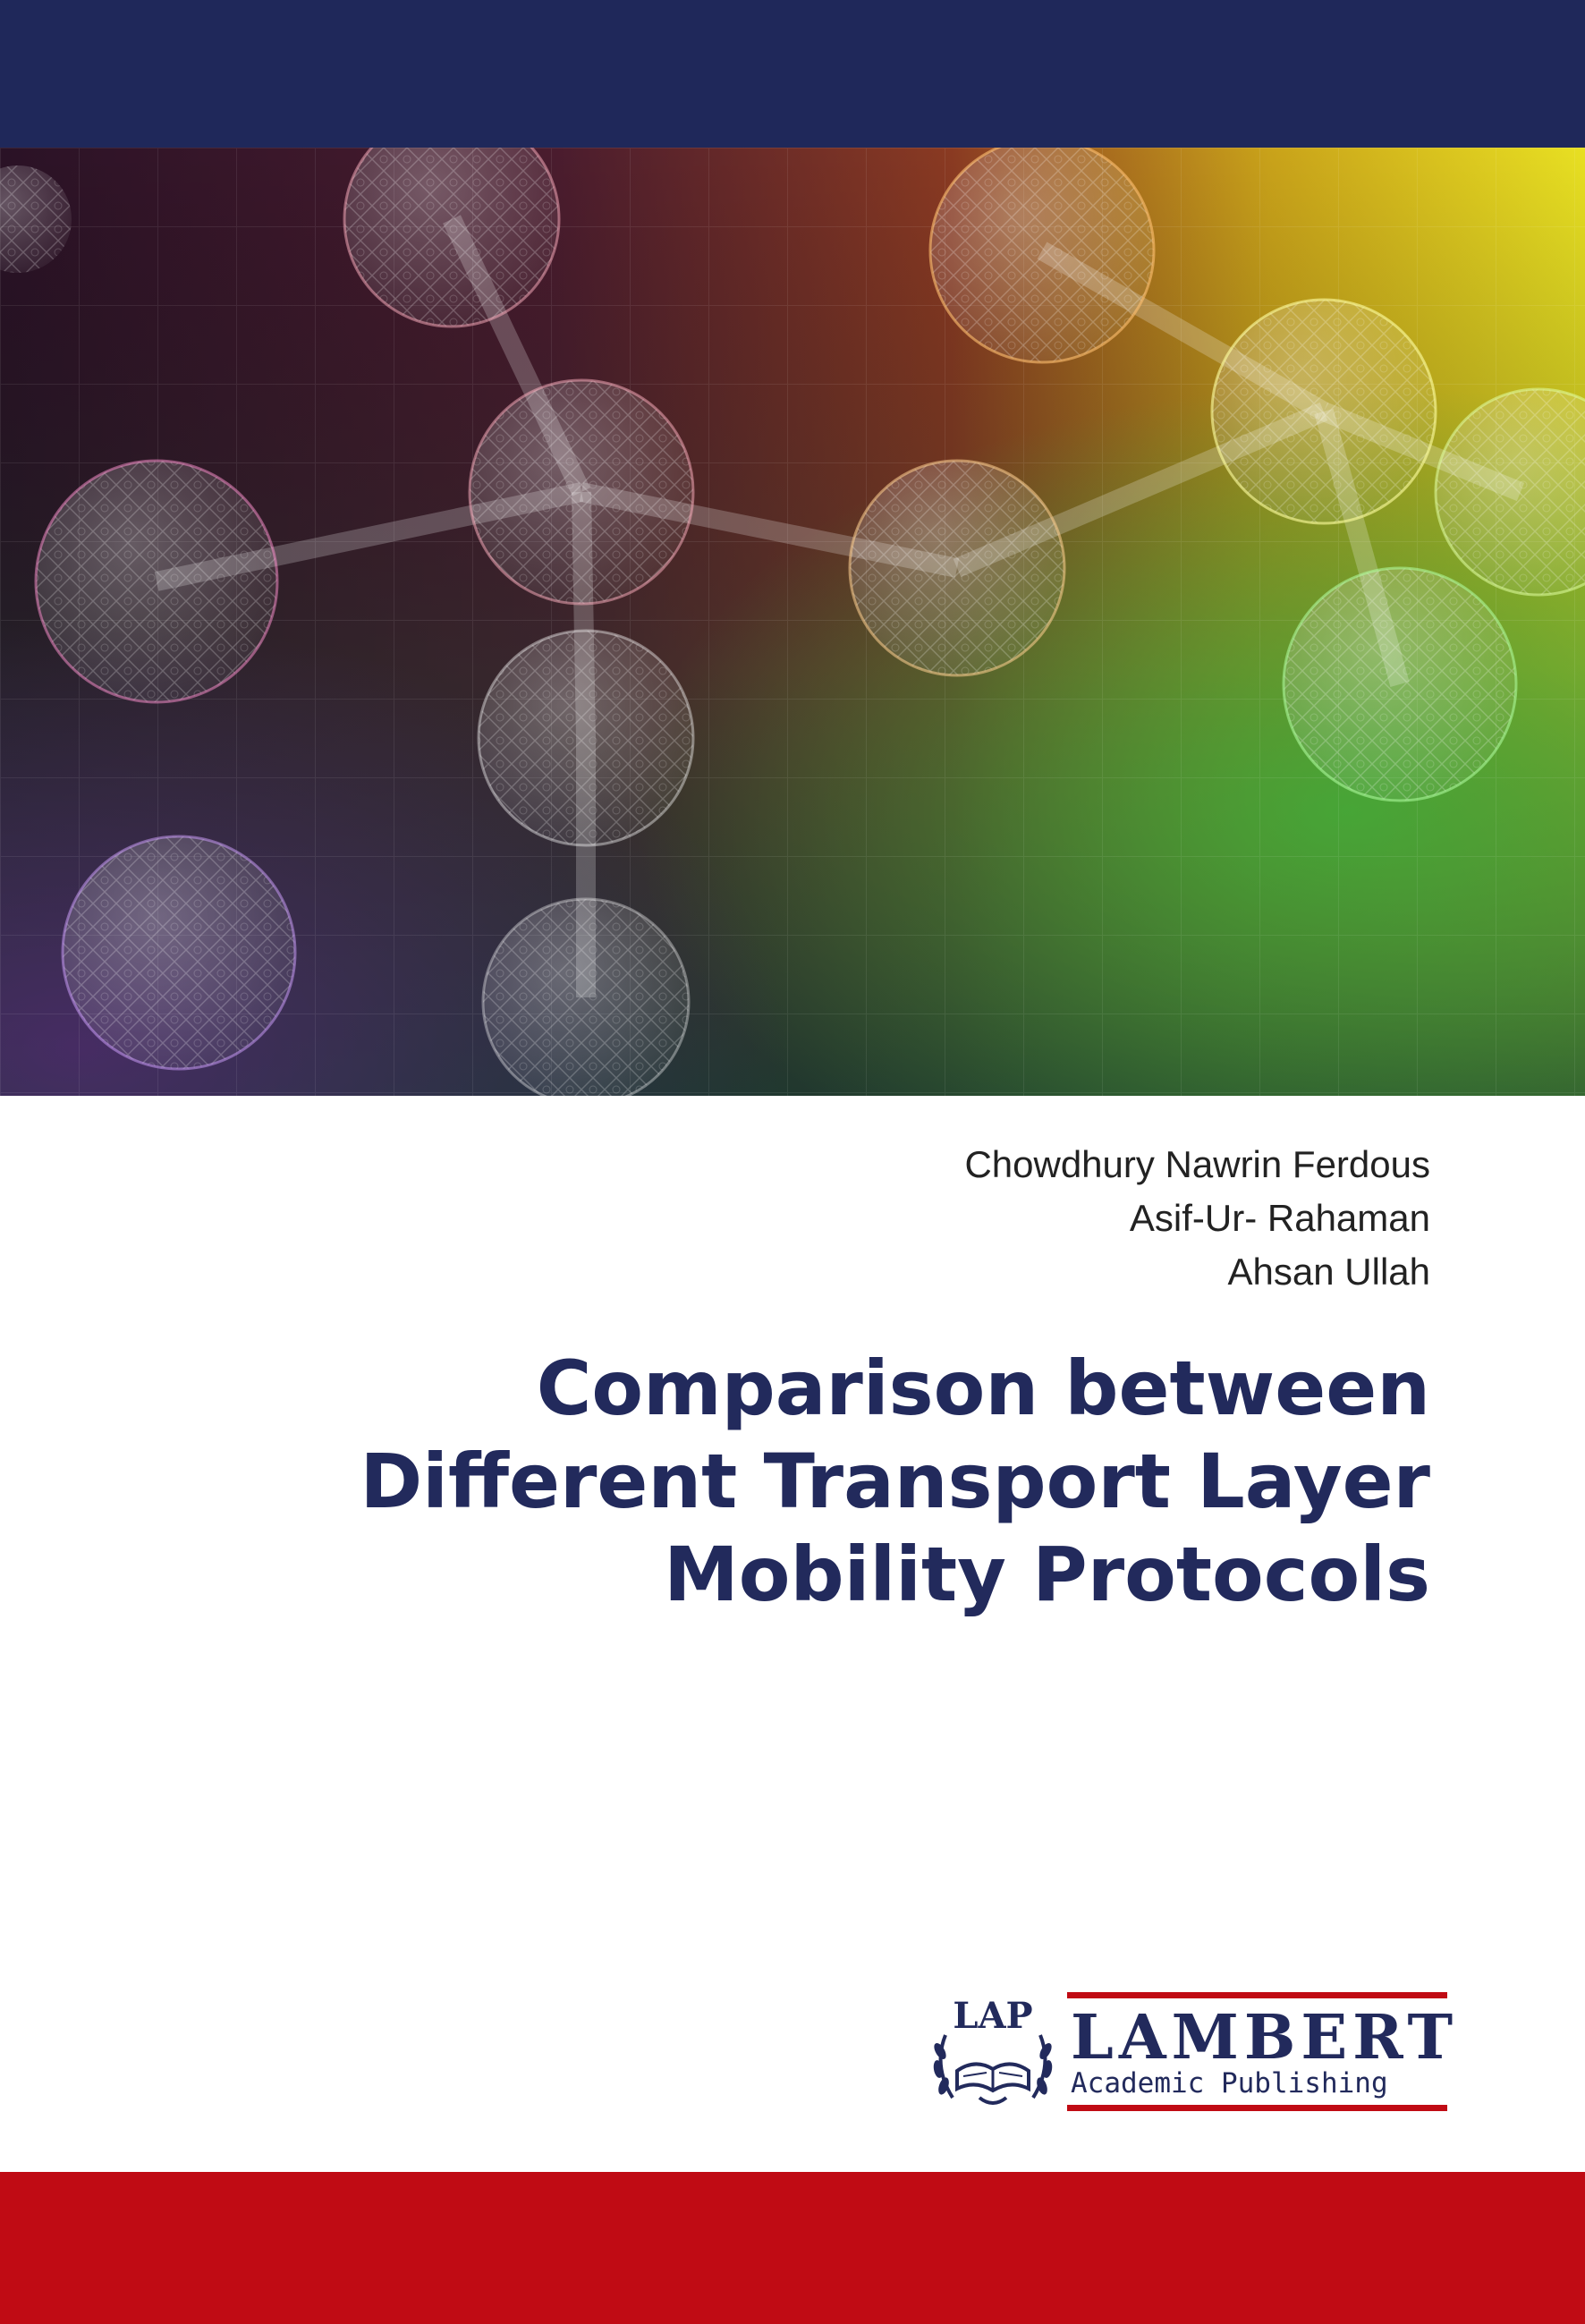  What do you see at coordinates (1047, 1574) in the screenshot?
I see `book-title-line: Mobility Protocols` at bounding box center [1047, 1574].